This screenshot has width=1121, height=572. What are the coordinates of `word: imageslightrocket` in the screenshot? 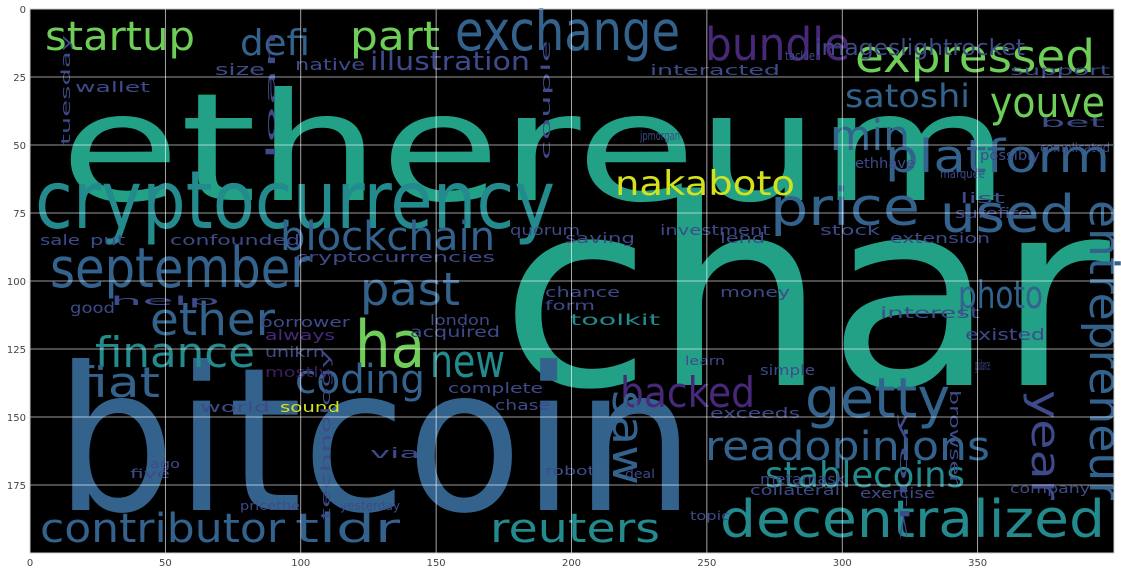 It's located at (920, 48).